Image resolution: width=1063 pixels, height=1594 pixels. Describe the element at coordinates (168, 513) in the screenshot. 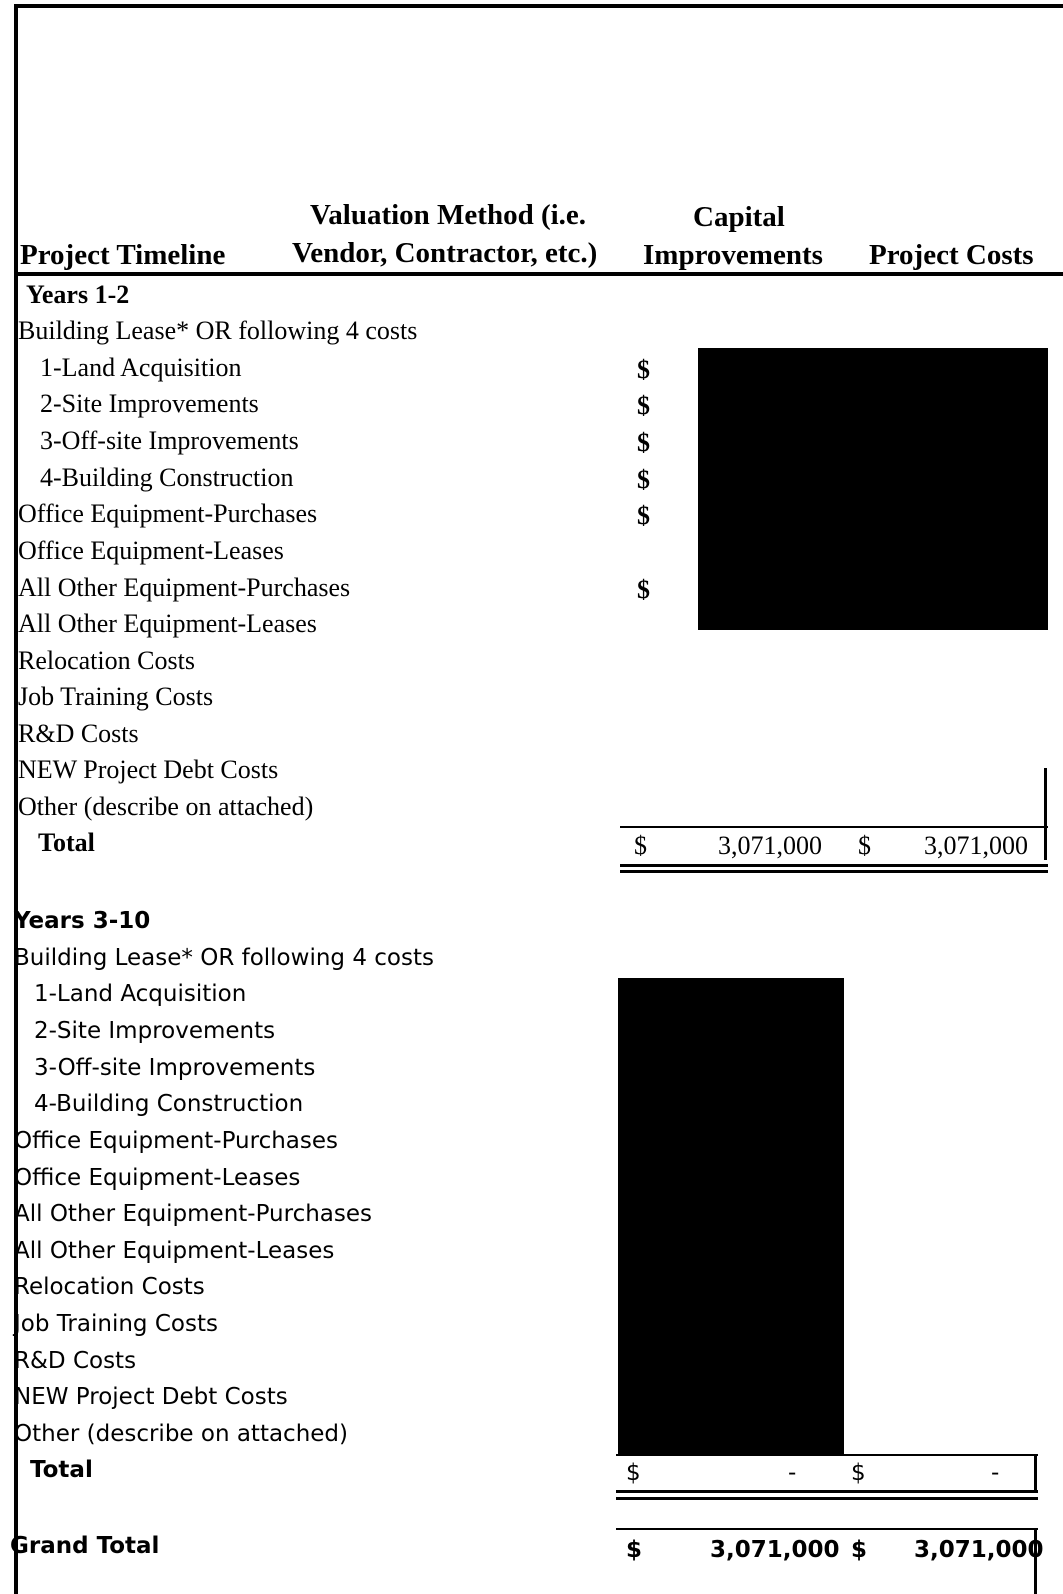

I see `section1-row: Office Equipment-Purchases` at that location.